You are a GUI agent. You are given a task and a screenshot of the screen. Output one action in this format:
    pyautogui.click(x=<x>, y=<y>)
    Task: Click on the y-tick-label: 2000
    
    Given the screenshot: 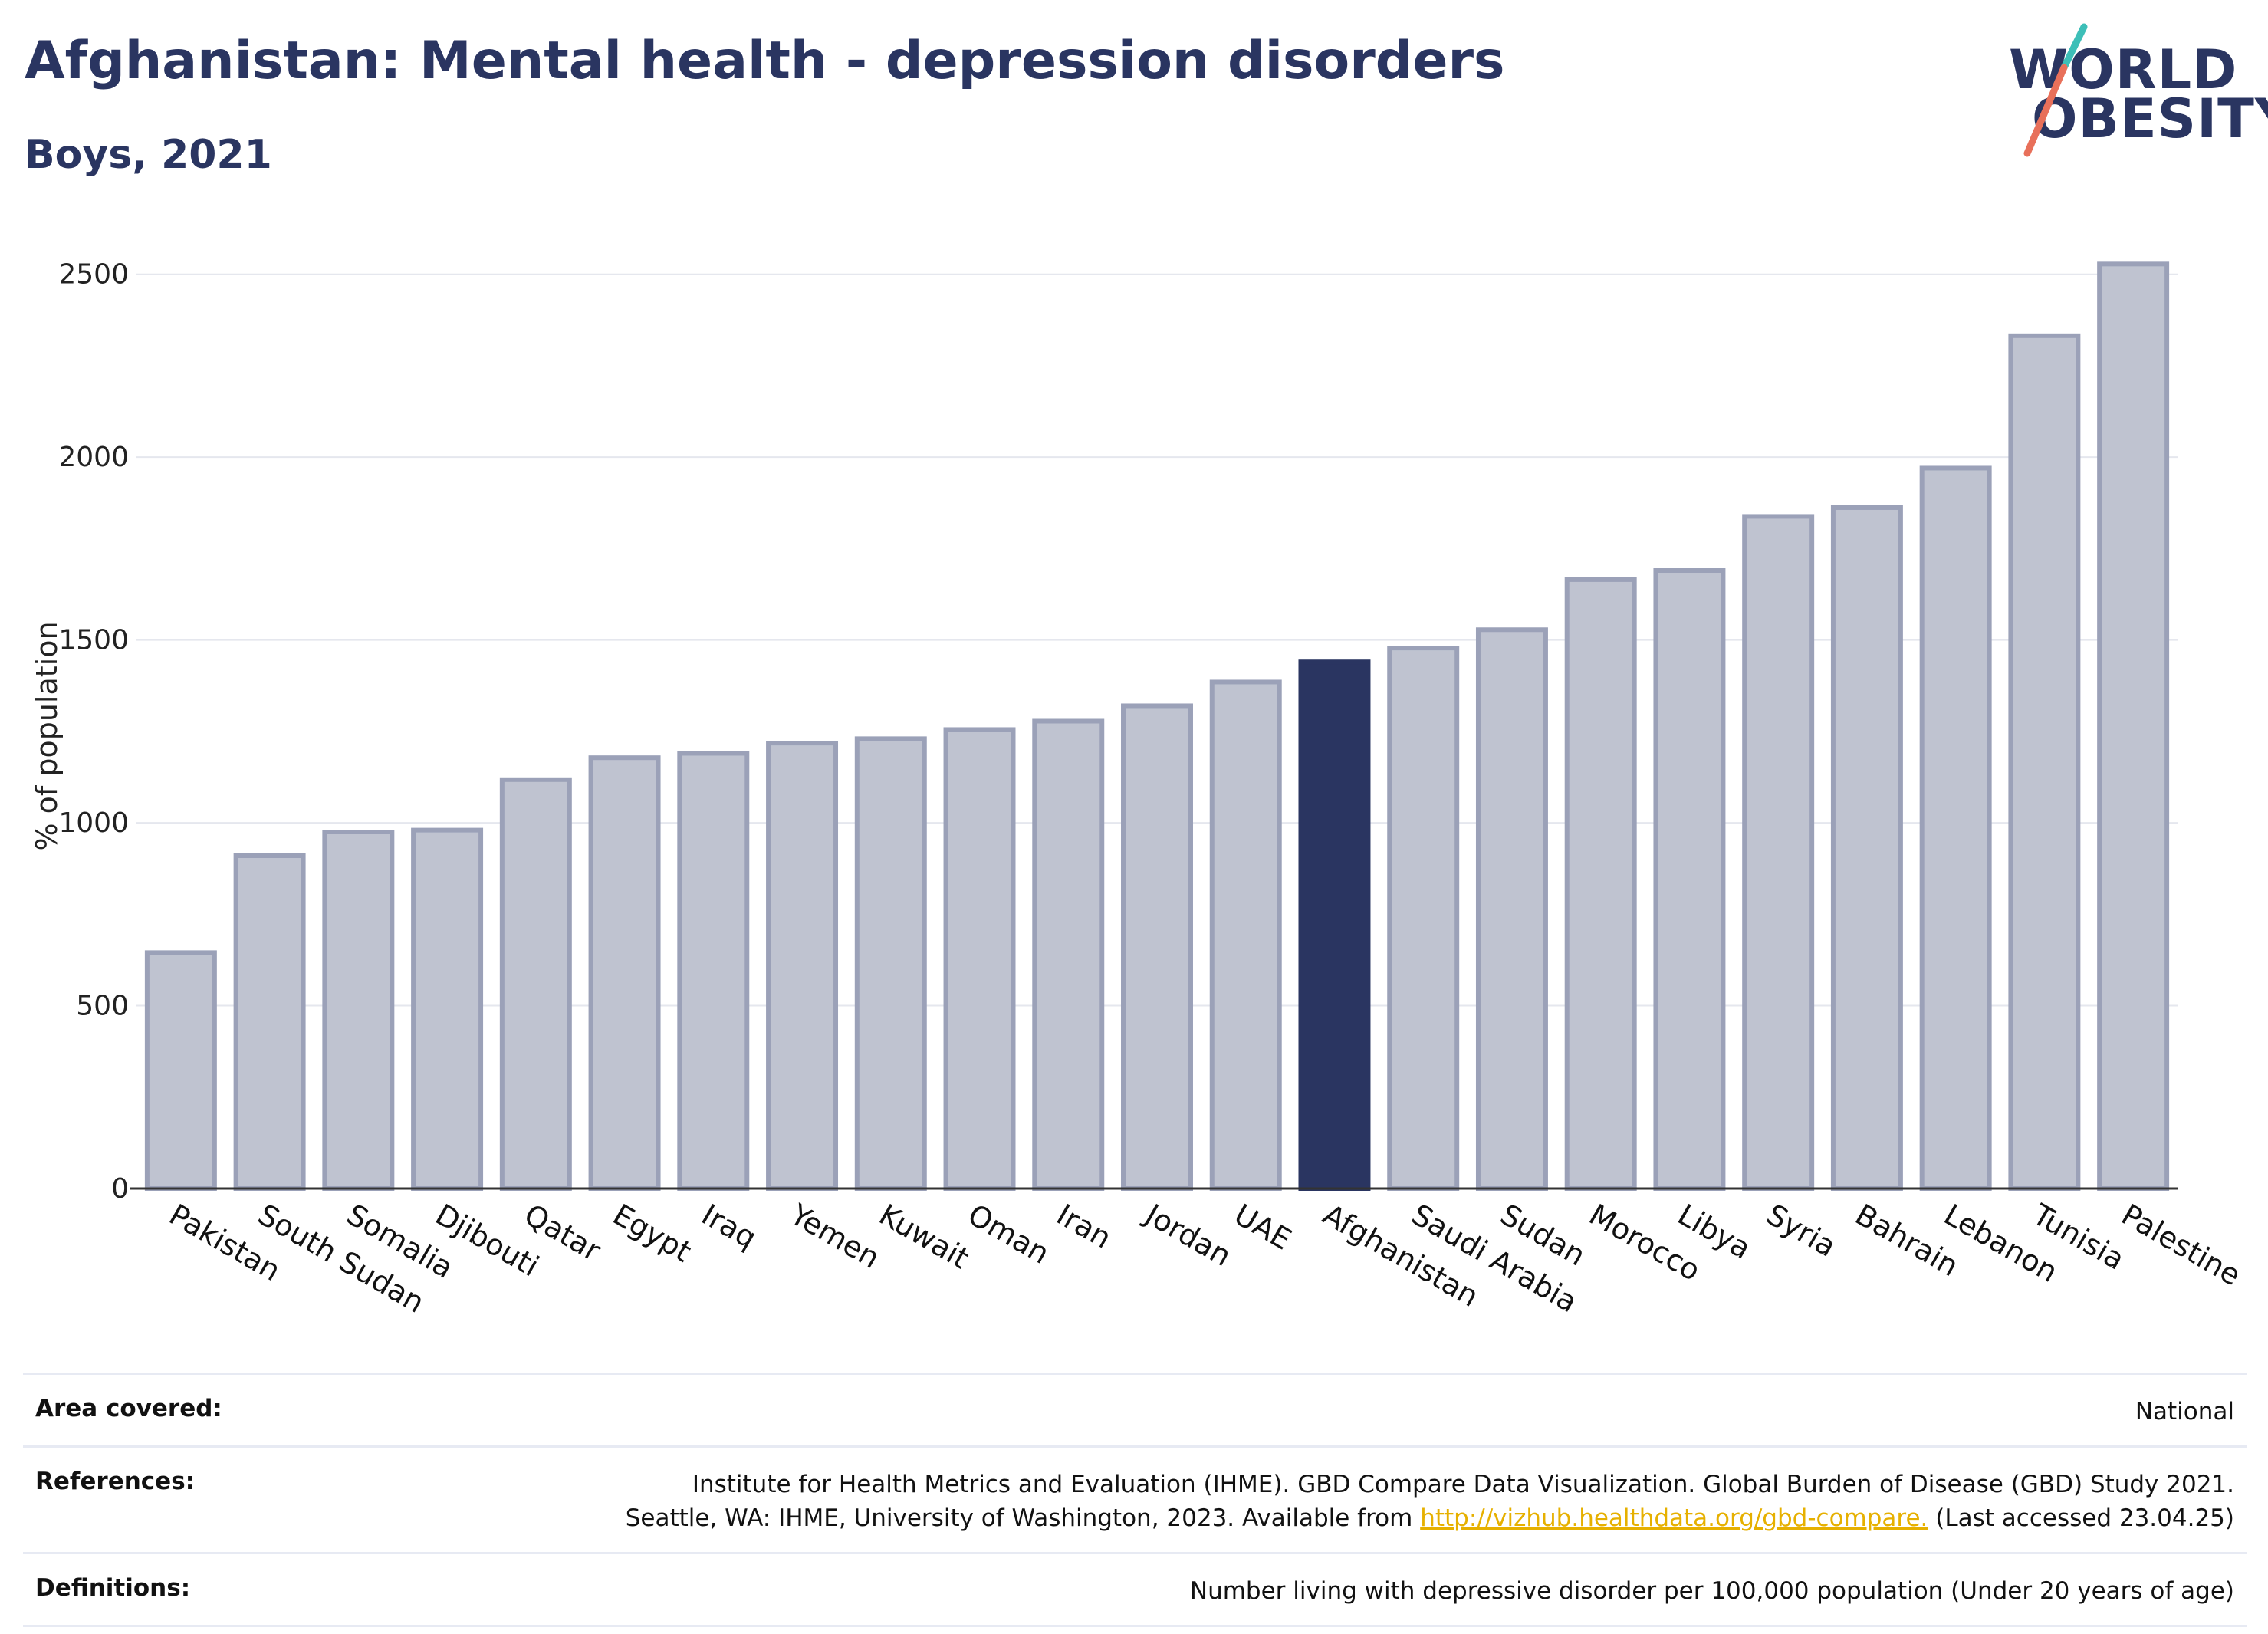 What is the action you would take?
    pyautogui.click(x=93, y=458)
    